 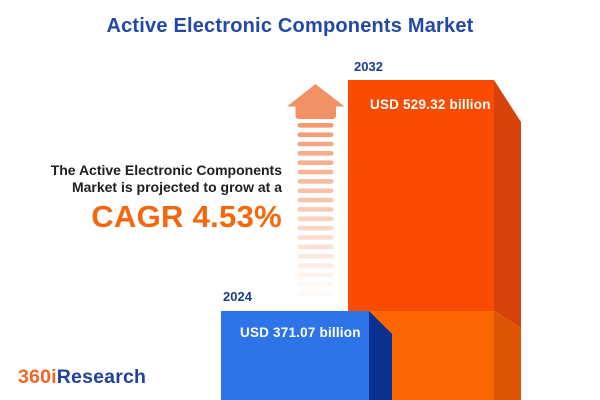 I want to click on bar-2032-front-top, so click(x=421, y=195).